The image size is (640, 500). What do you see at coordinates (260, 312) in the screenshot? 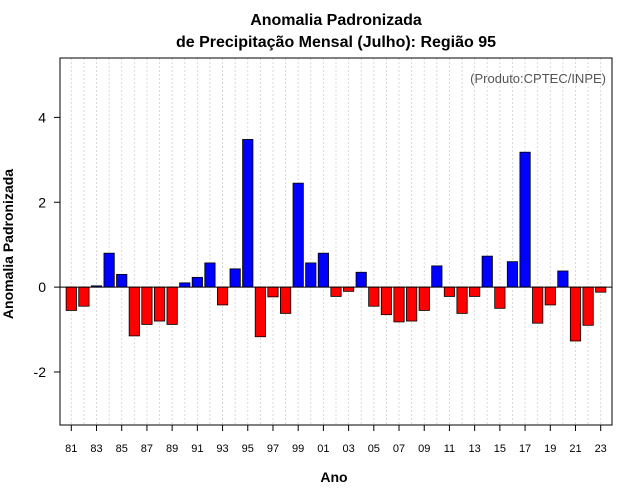
I see `bar-1996` at bounding box center [260, 312].